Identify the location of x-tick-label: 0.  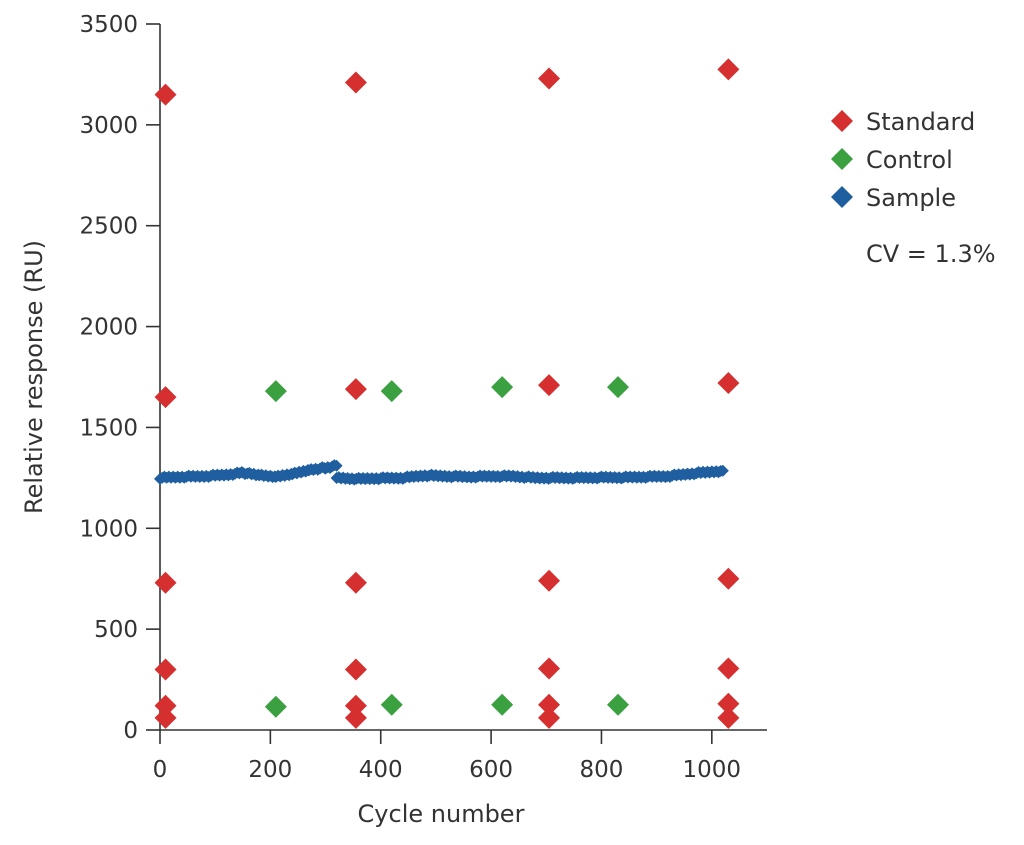
(160, 770).